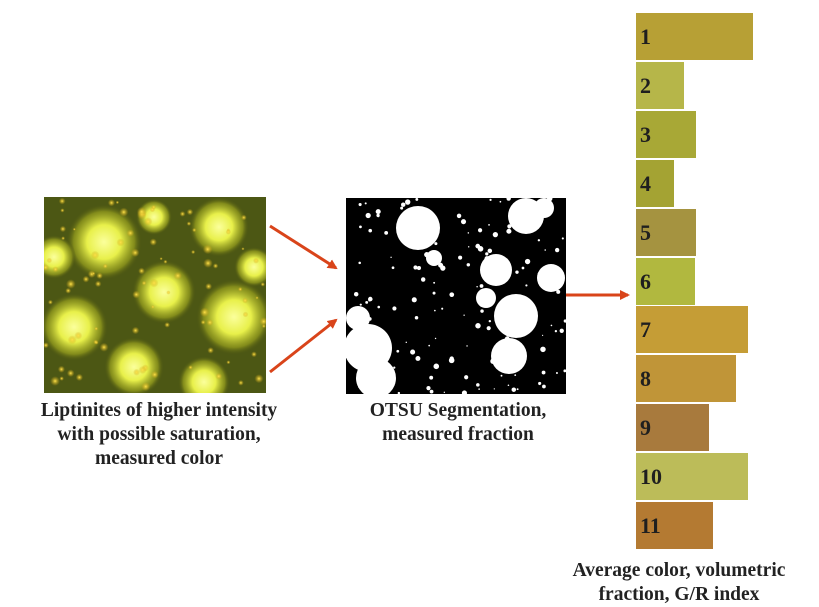 The width and height of the screenshot is (819, 607). Describe the element at coordinates (698, 282) in the screenshot. I see `color-fraction-bars: 1 2 3 4 5 6 7 8 9 10 11` at that location.